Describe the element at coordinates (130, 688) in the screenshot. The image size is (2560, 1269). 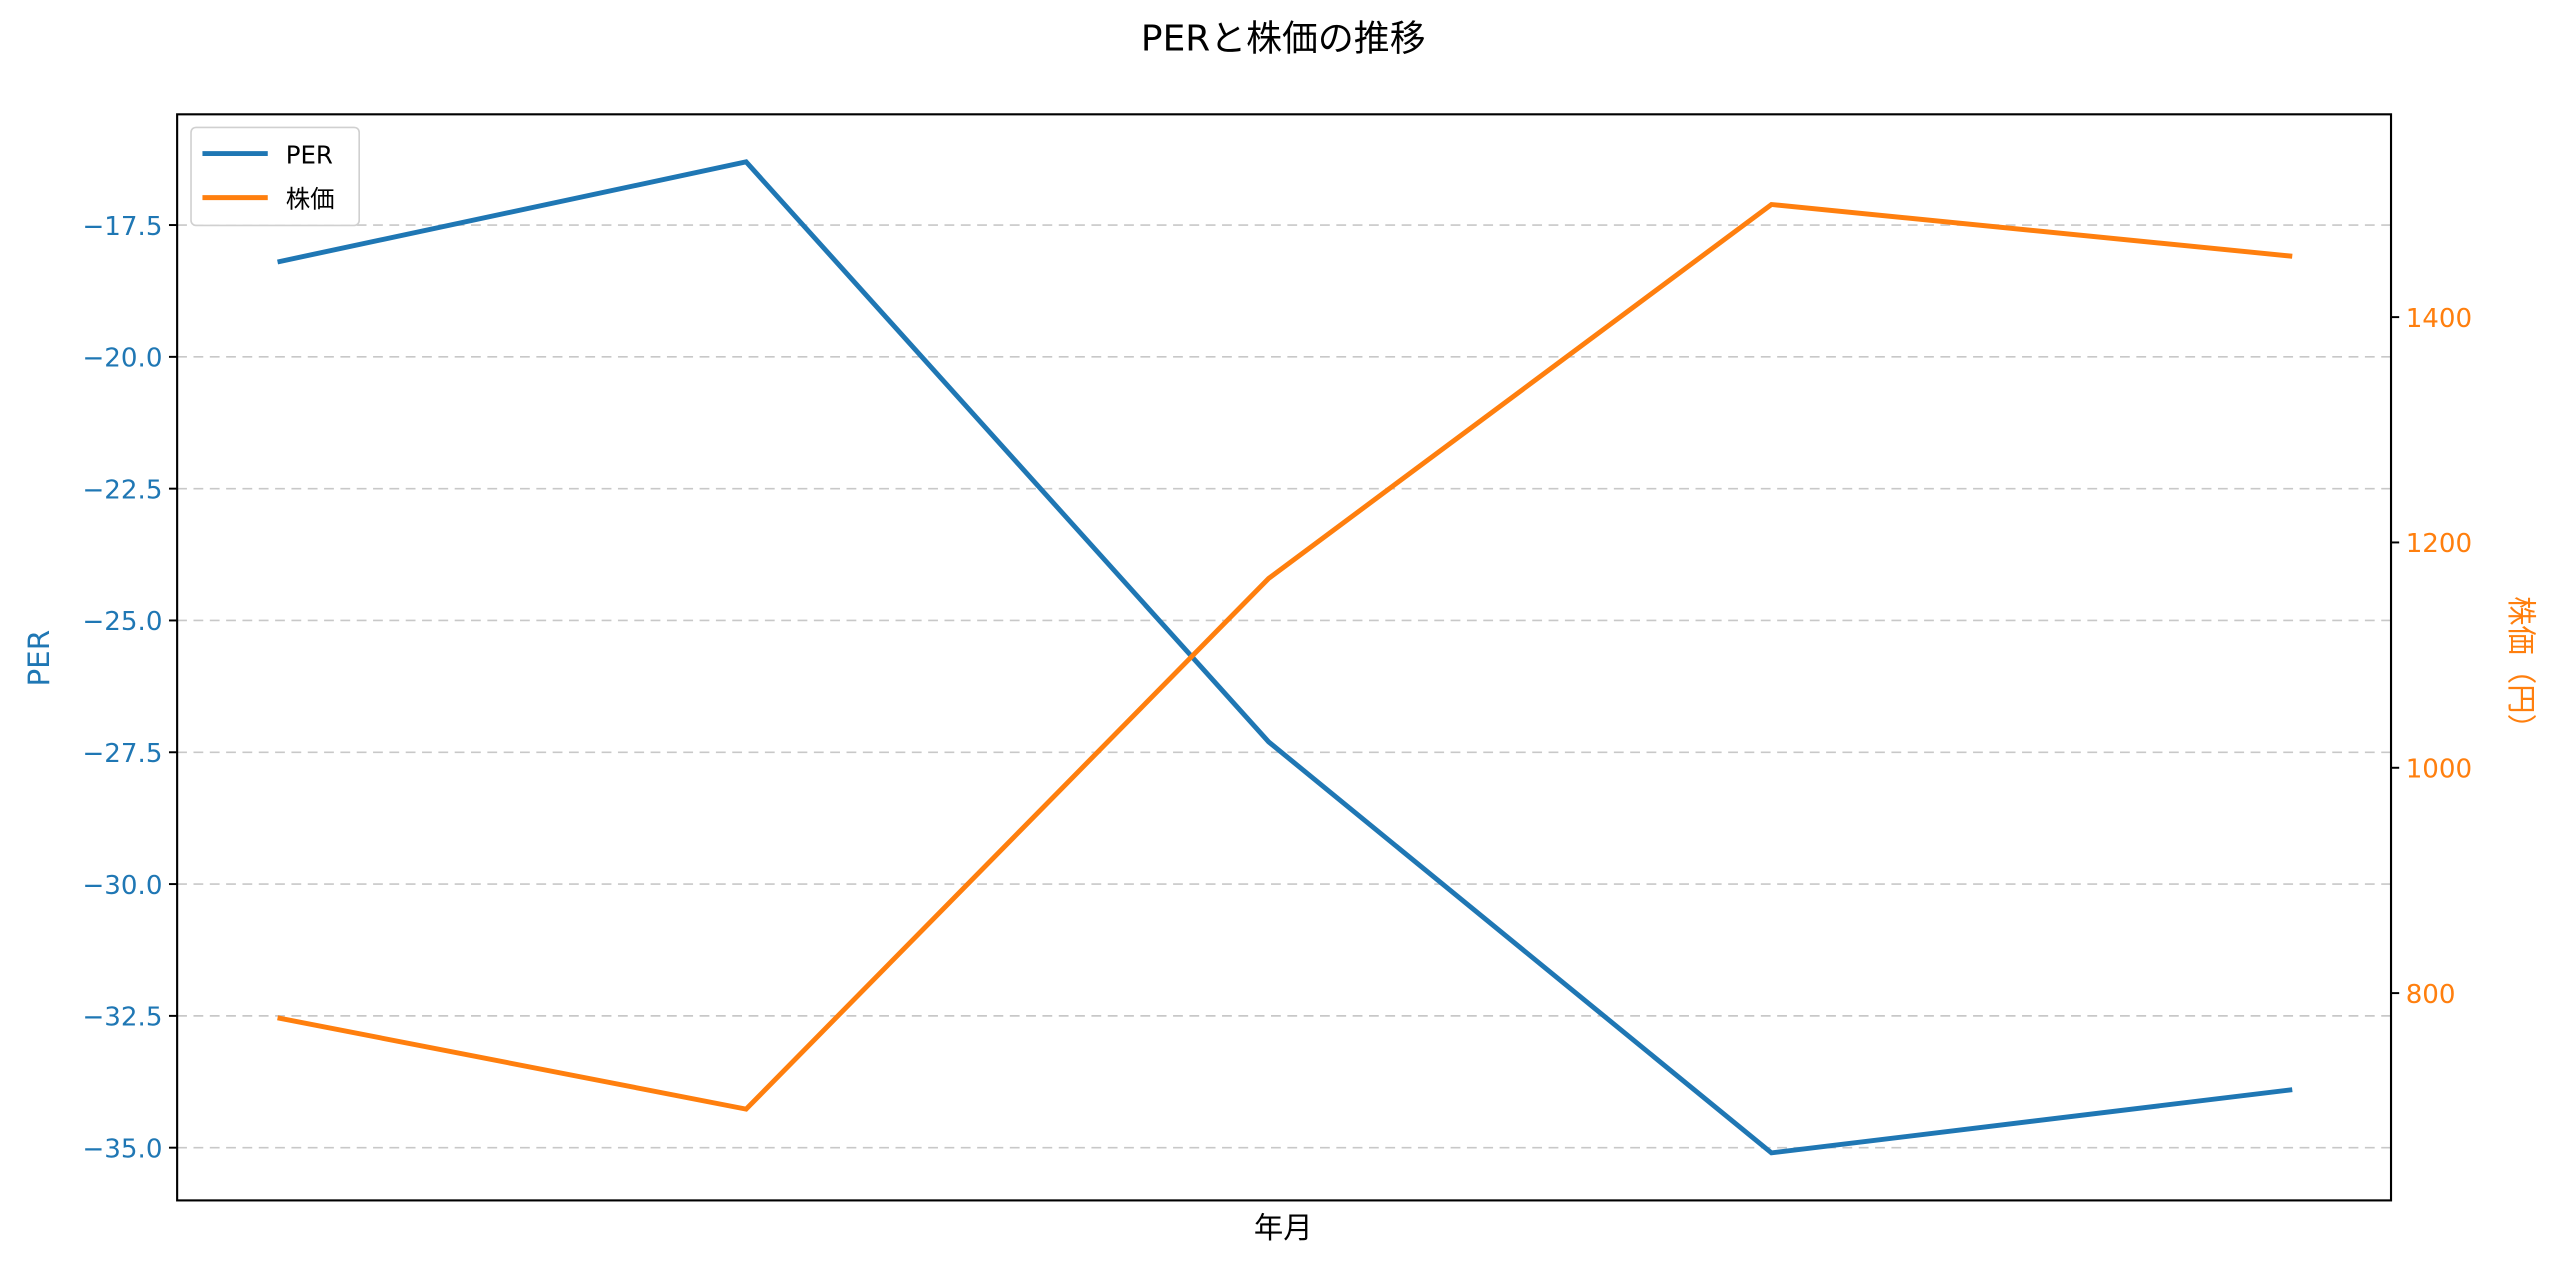
I see `left-y-axis: −17.5 −20.0 −22.5 −25.0 −27.5 −30.0 −32.5 −35.0` at that location.